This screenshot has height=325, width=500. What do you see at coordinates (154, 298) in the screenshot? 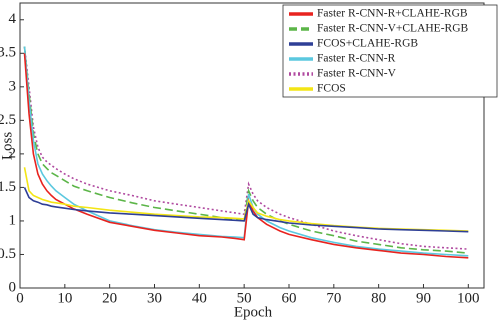
I see `x-tick-label: 30` at bounding box center [154, 298].